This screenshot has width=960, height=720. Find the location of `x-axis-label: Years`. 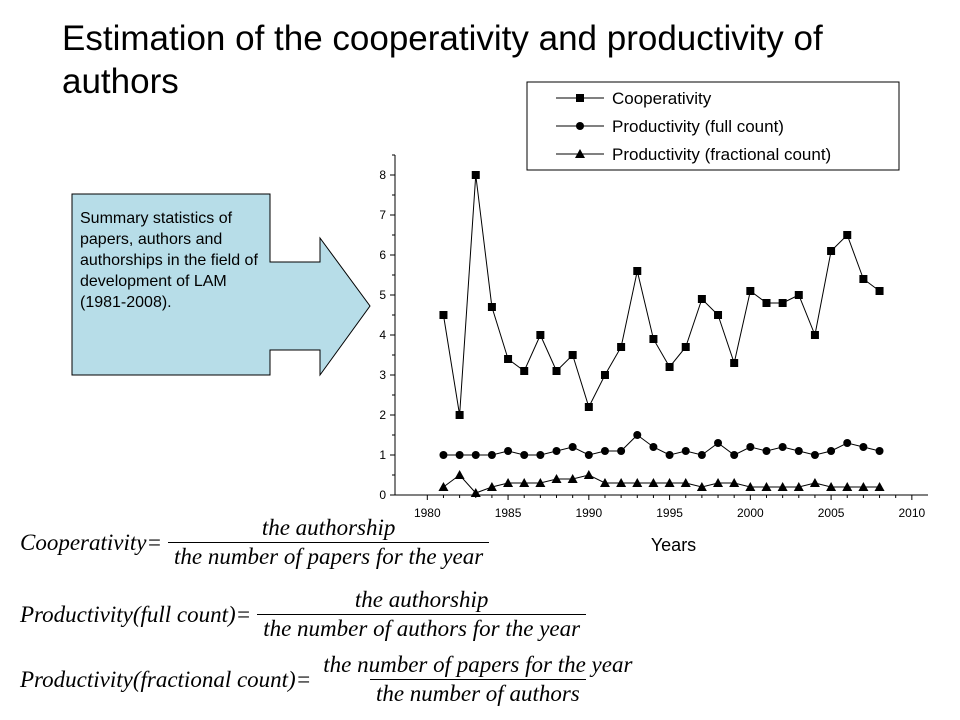

x-axis-label: Years is located at coordinates (673, 545).